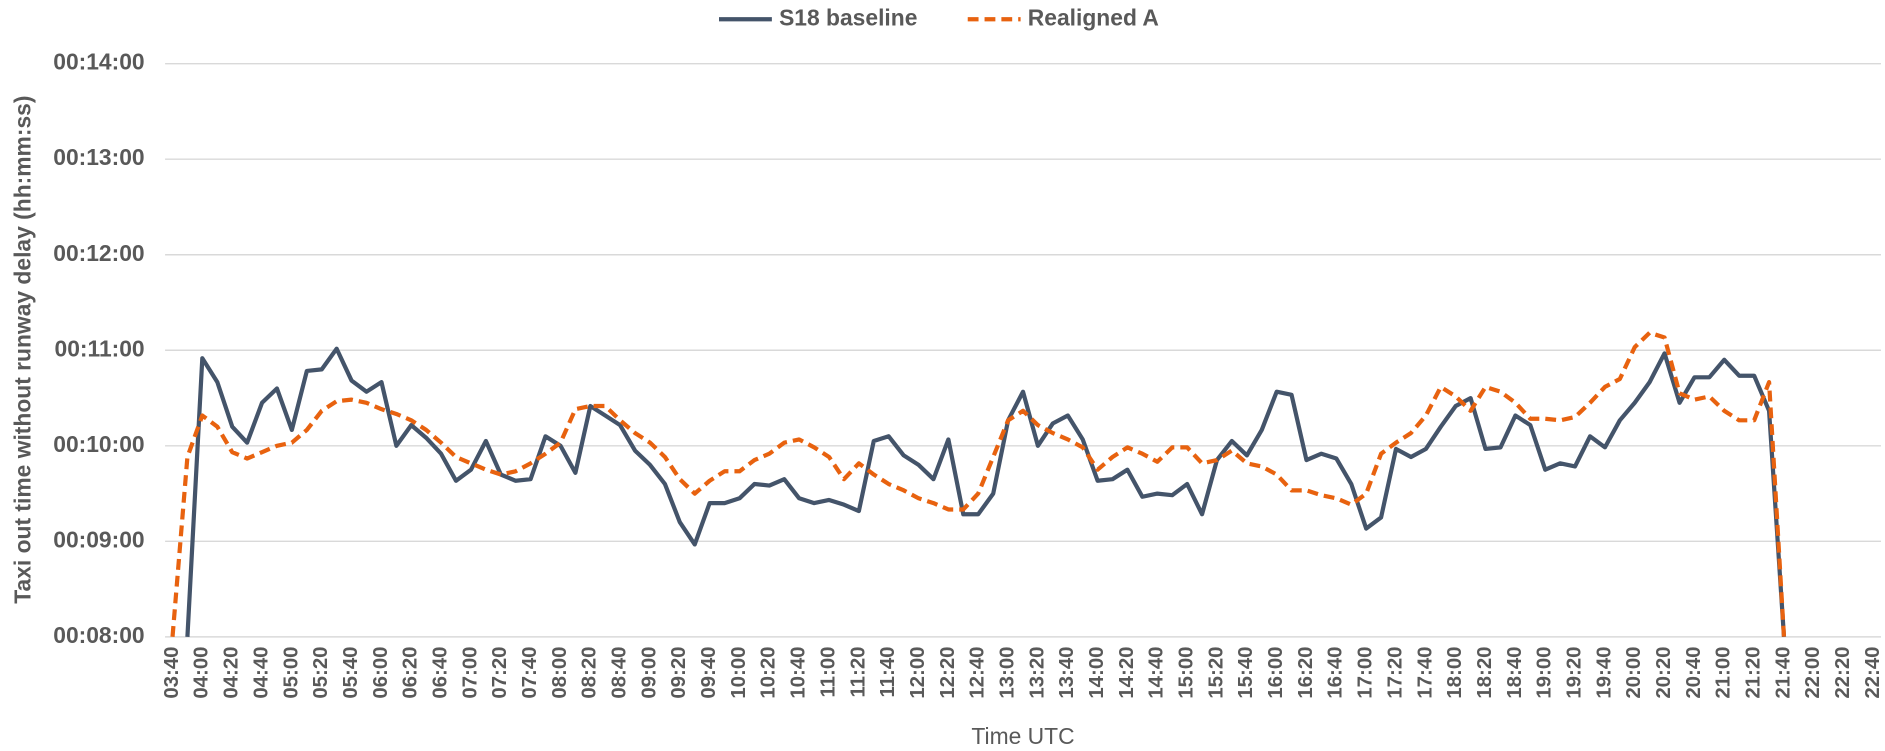 The image size is (1885, 751). What do you see at coordinates (1246, 672) in the screenshot?
I see `x-tick-label: 15:40` at bounding box center [1246, 672].